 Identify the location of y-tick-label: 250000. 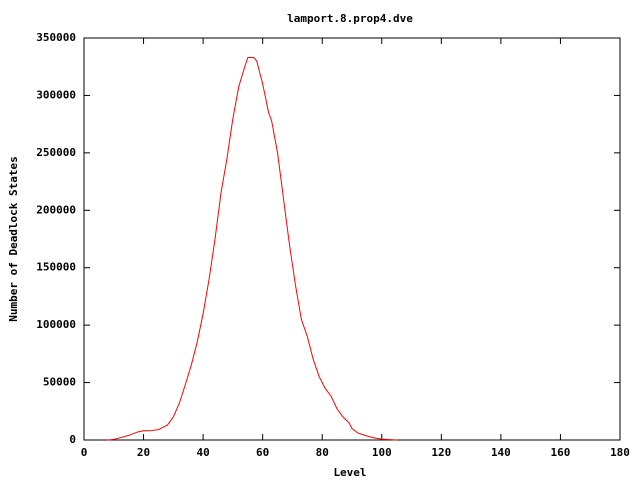
(56, 152).